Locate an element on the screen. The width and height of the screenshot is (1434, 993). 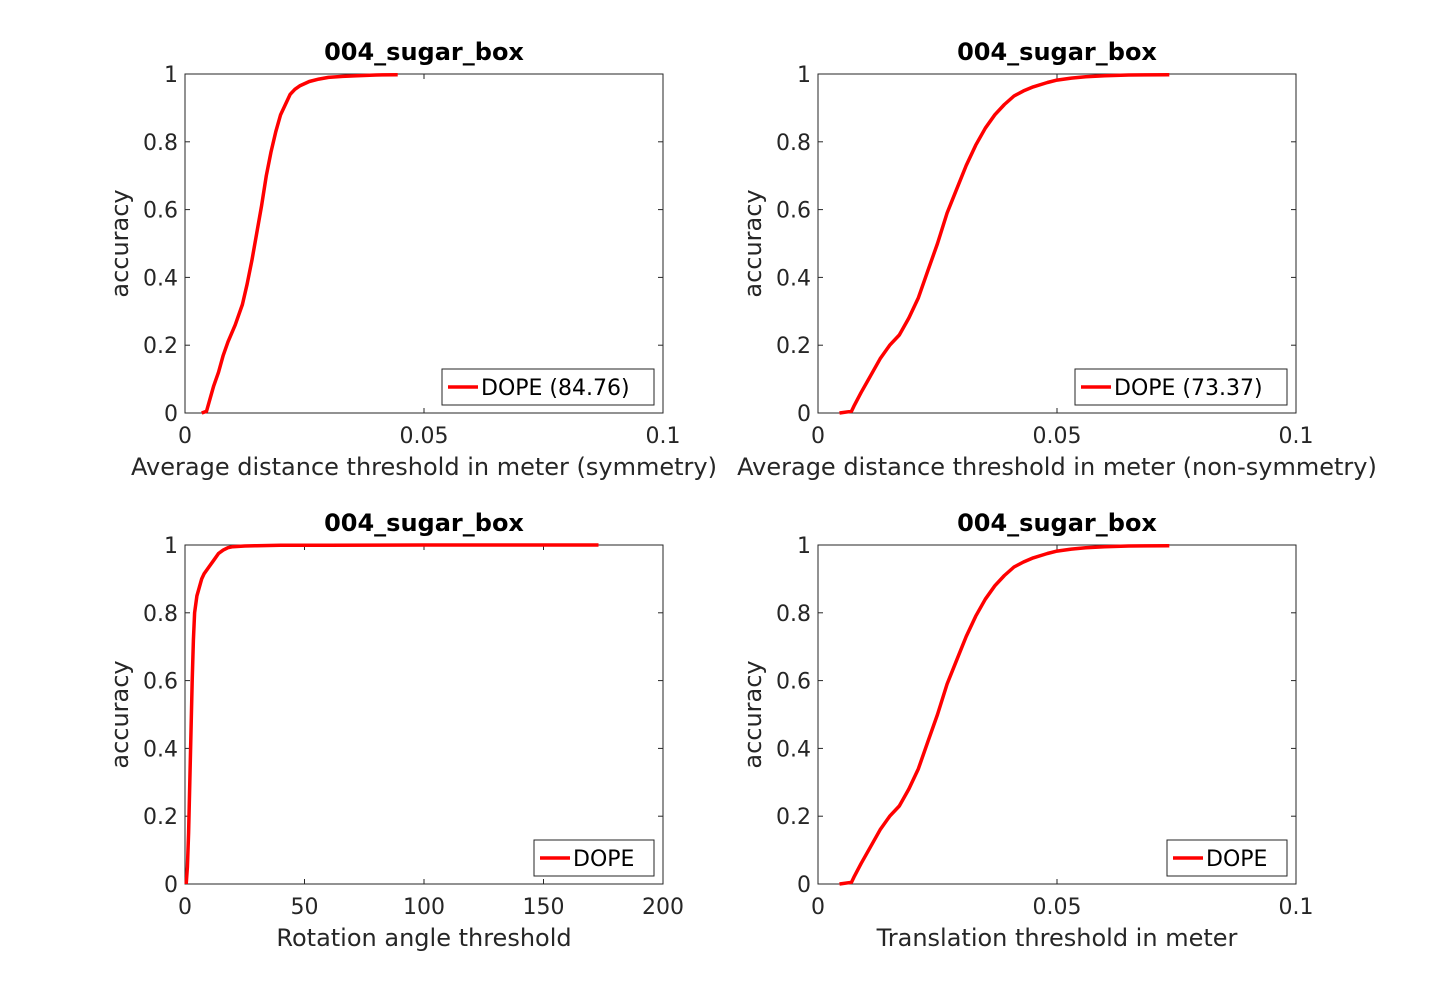
legend: DOPE (73.37) is located at coordinates (1181, 387).